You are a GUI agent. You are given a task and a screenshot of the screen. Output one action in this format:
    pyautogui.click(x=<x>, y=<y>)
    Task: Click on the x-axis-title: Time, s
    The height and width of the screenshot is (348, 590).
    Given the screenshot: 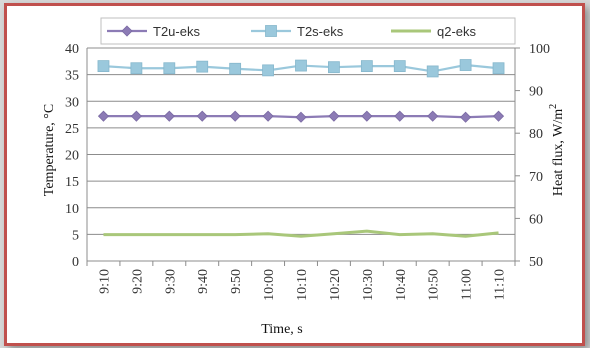 What is the action you would take?
    pyautogui.click(x=282, y=329)
    